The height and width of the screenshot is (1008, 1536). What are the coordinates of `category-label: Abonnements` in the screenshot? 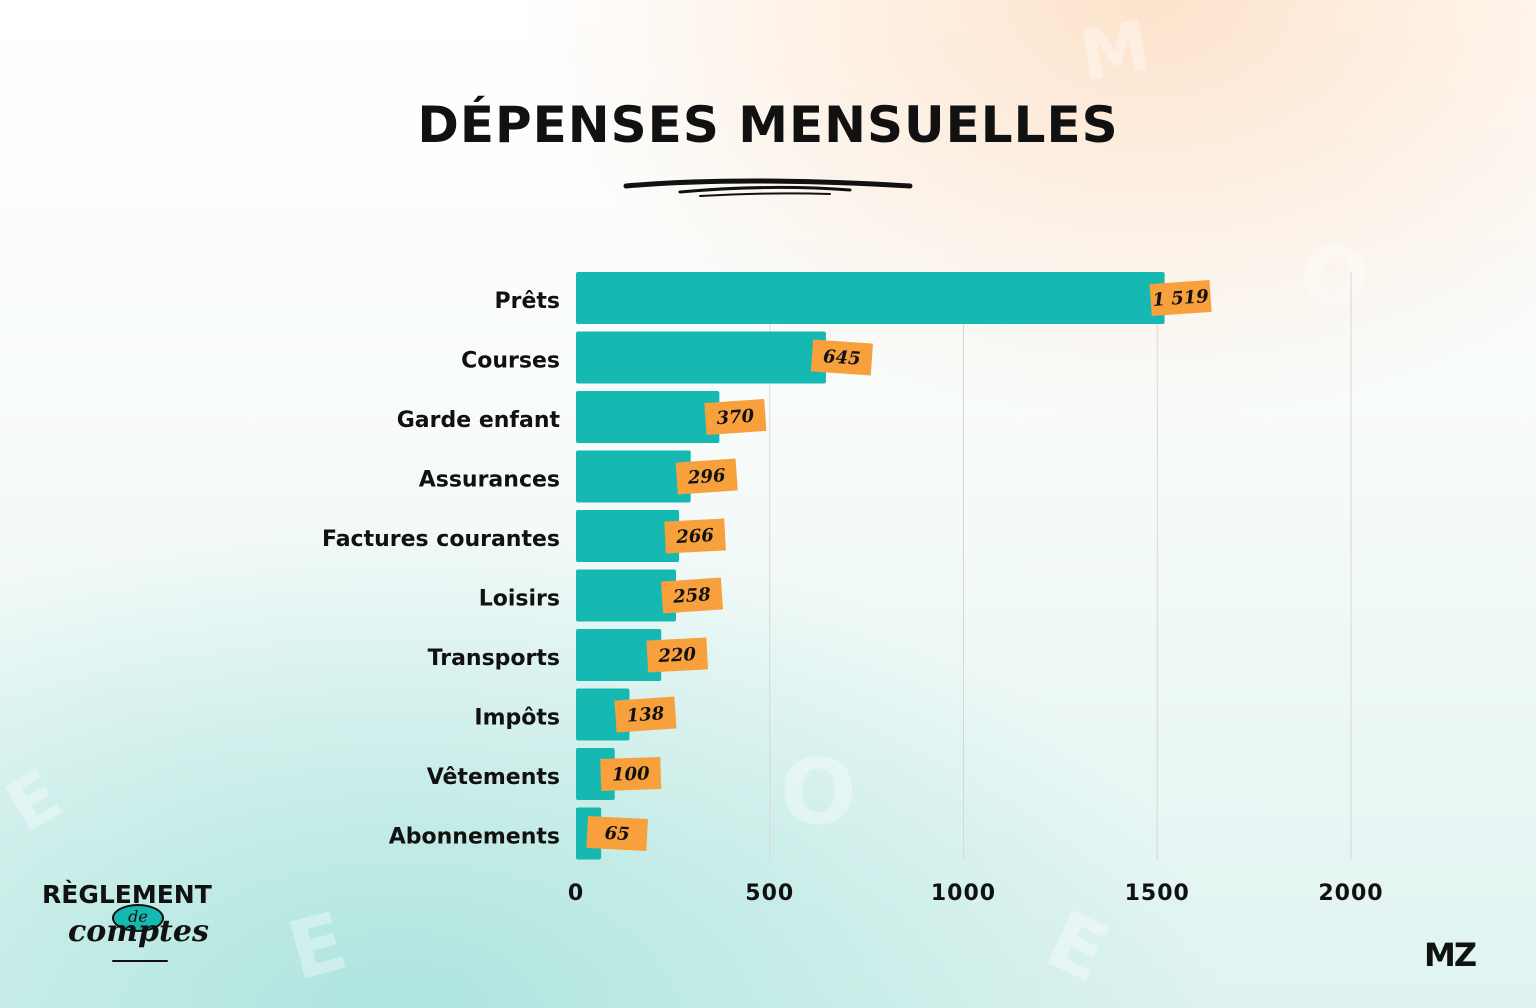 It's located at (474, 837).